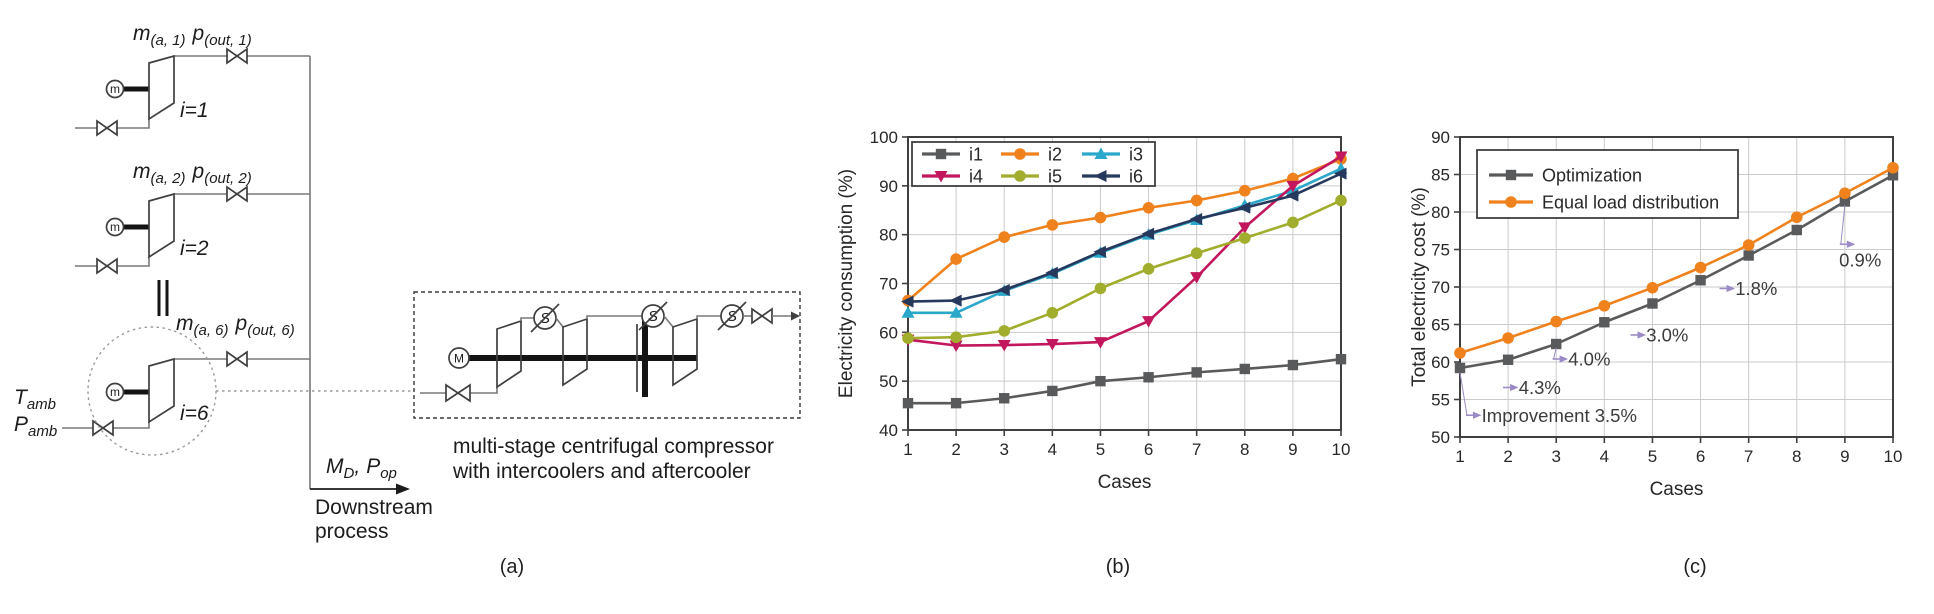 The height and width of the screenshot is (614, 1934). What do you see at coordinates (1440, 175) in the screenshot?
I see `y-tick-label: 85` at bounding box center [1440, 175].